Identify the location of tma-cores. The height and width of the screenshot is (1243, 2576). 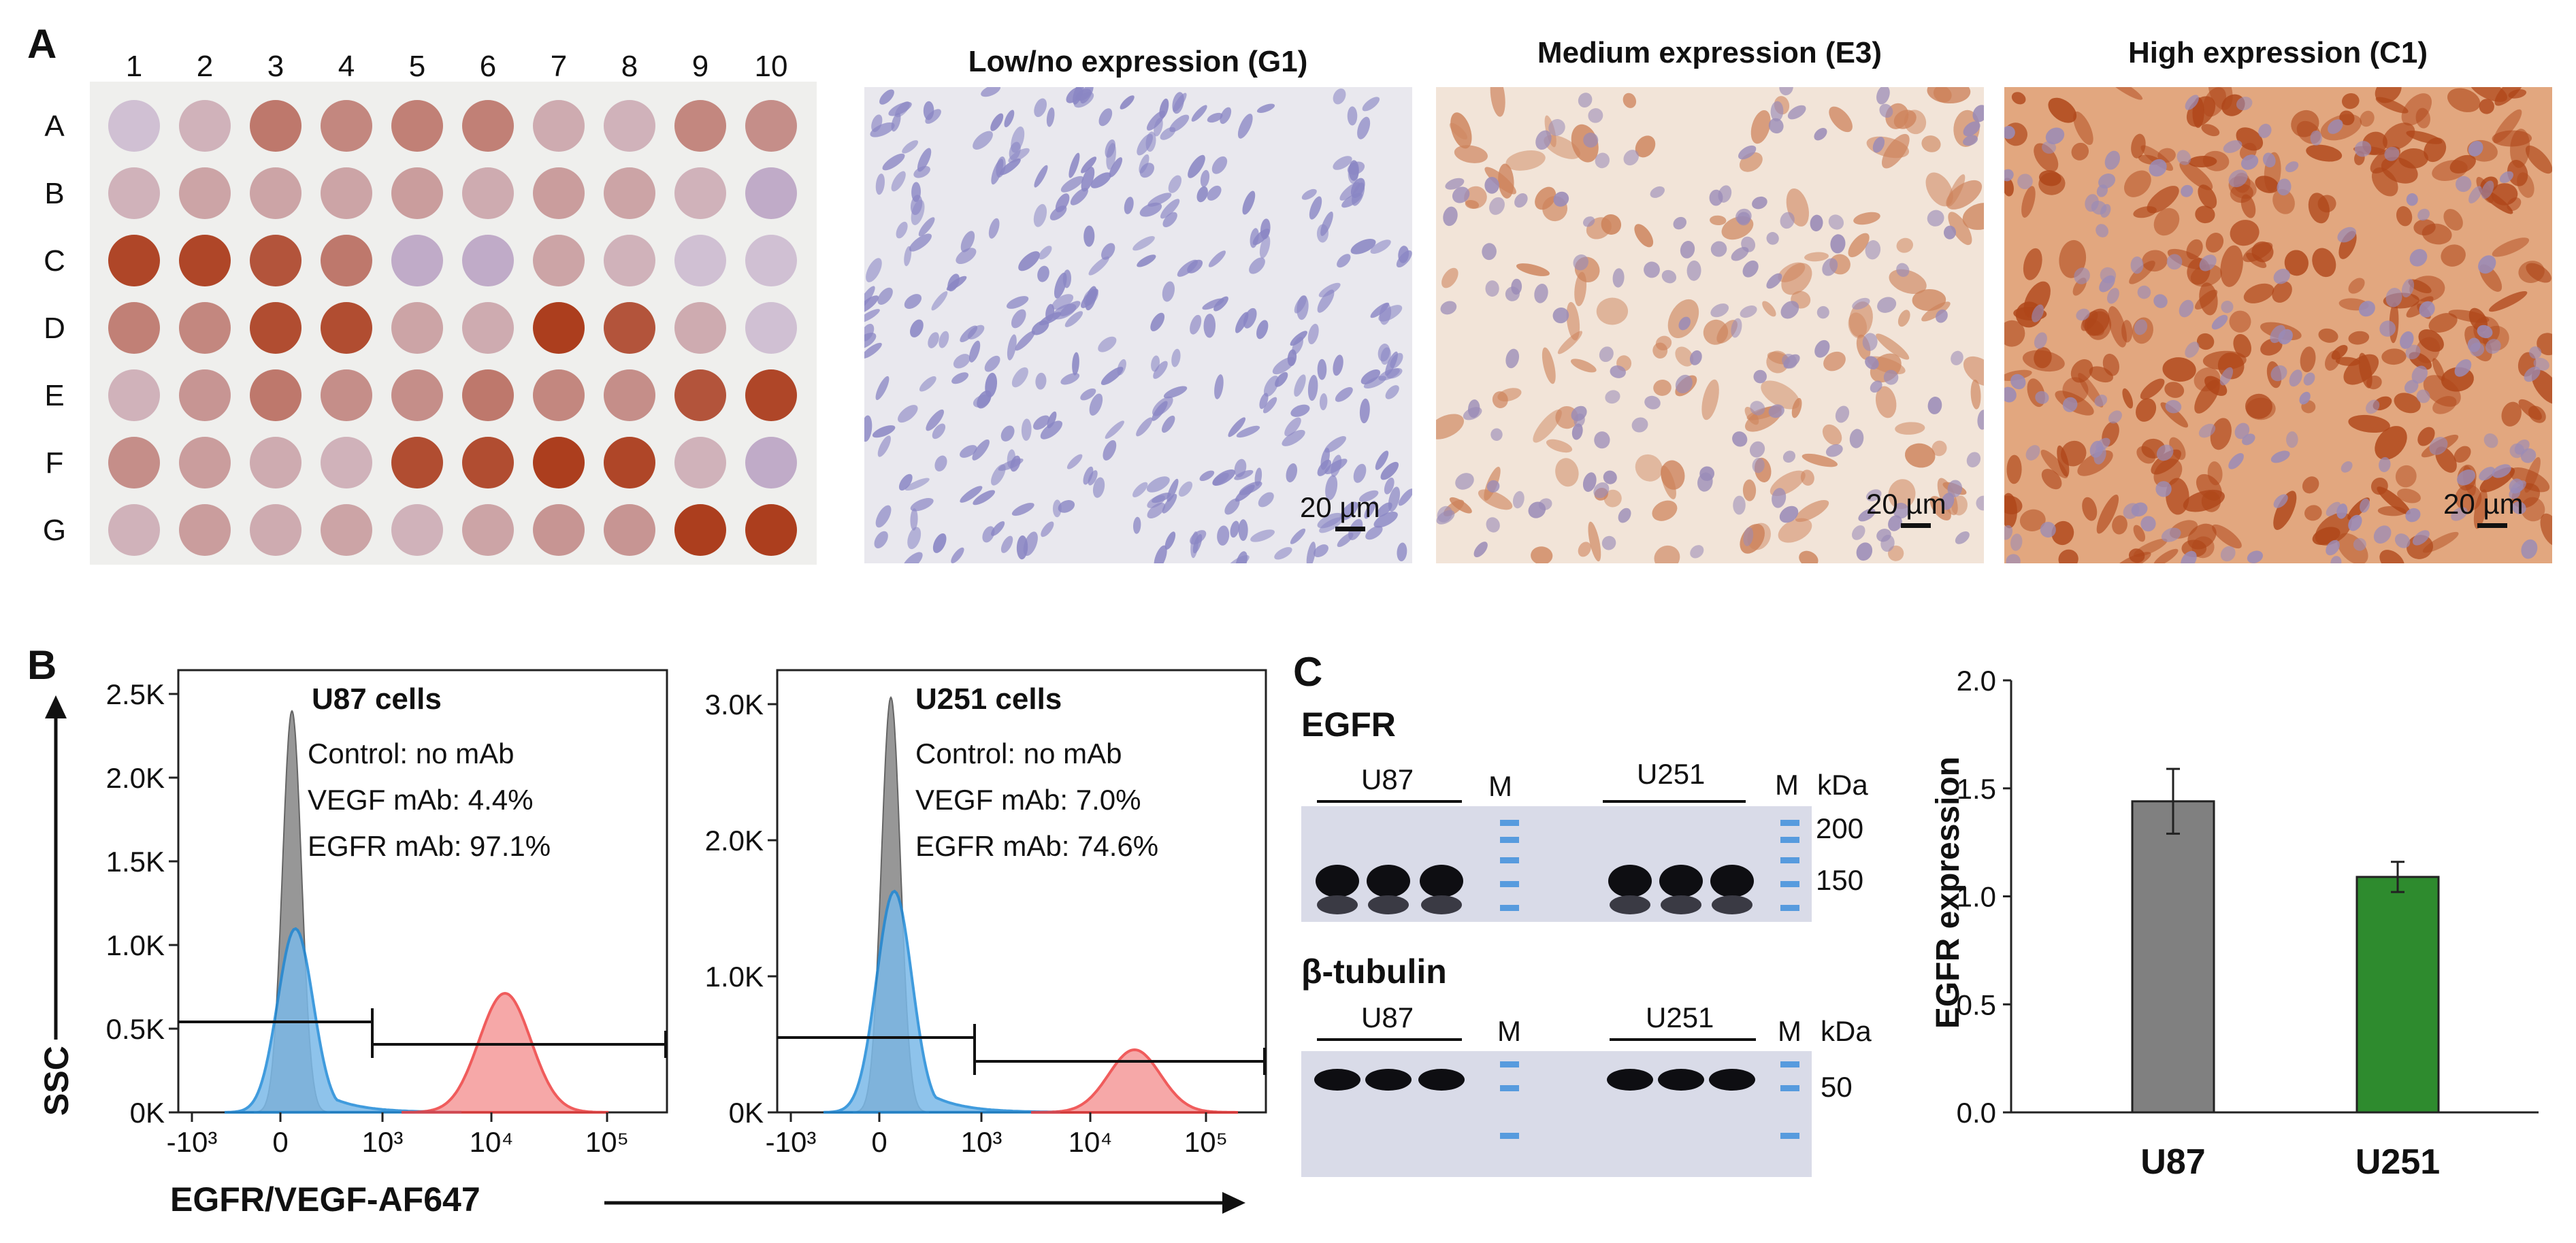
(452, 328).